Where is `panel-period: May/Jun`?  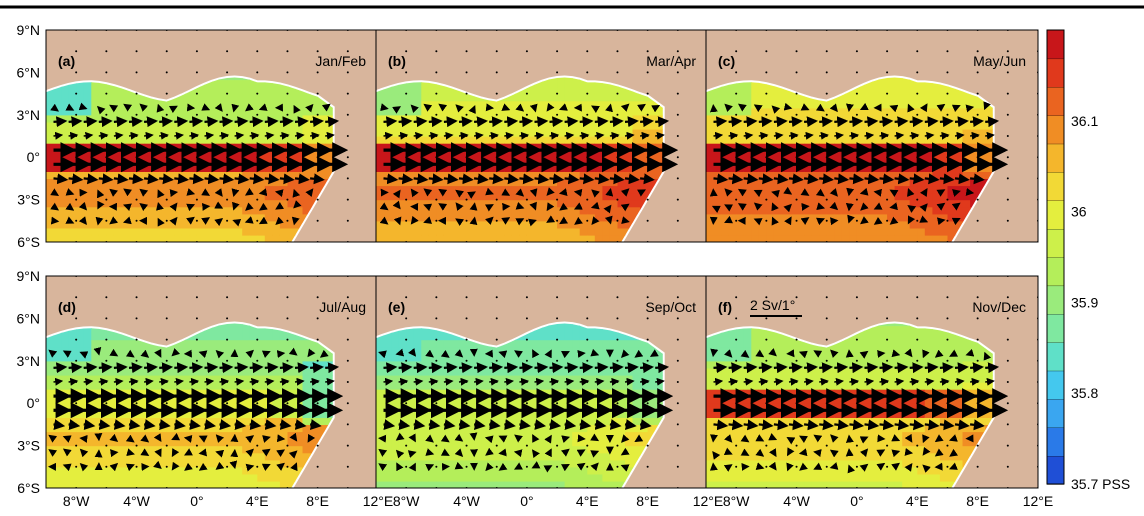 panel-period: May/Jun is located at coordinates (999, 61).